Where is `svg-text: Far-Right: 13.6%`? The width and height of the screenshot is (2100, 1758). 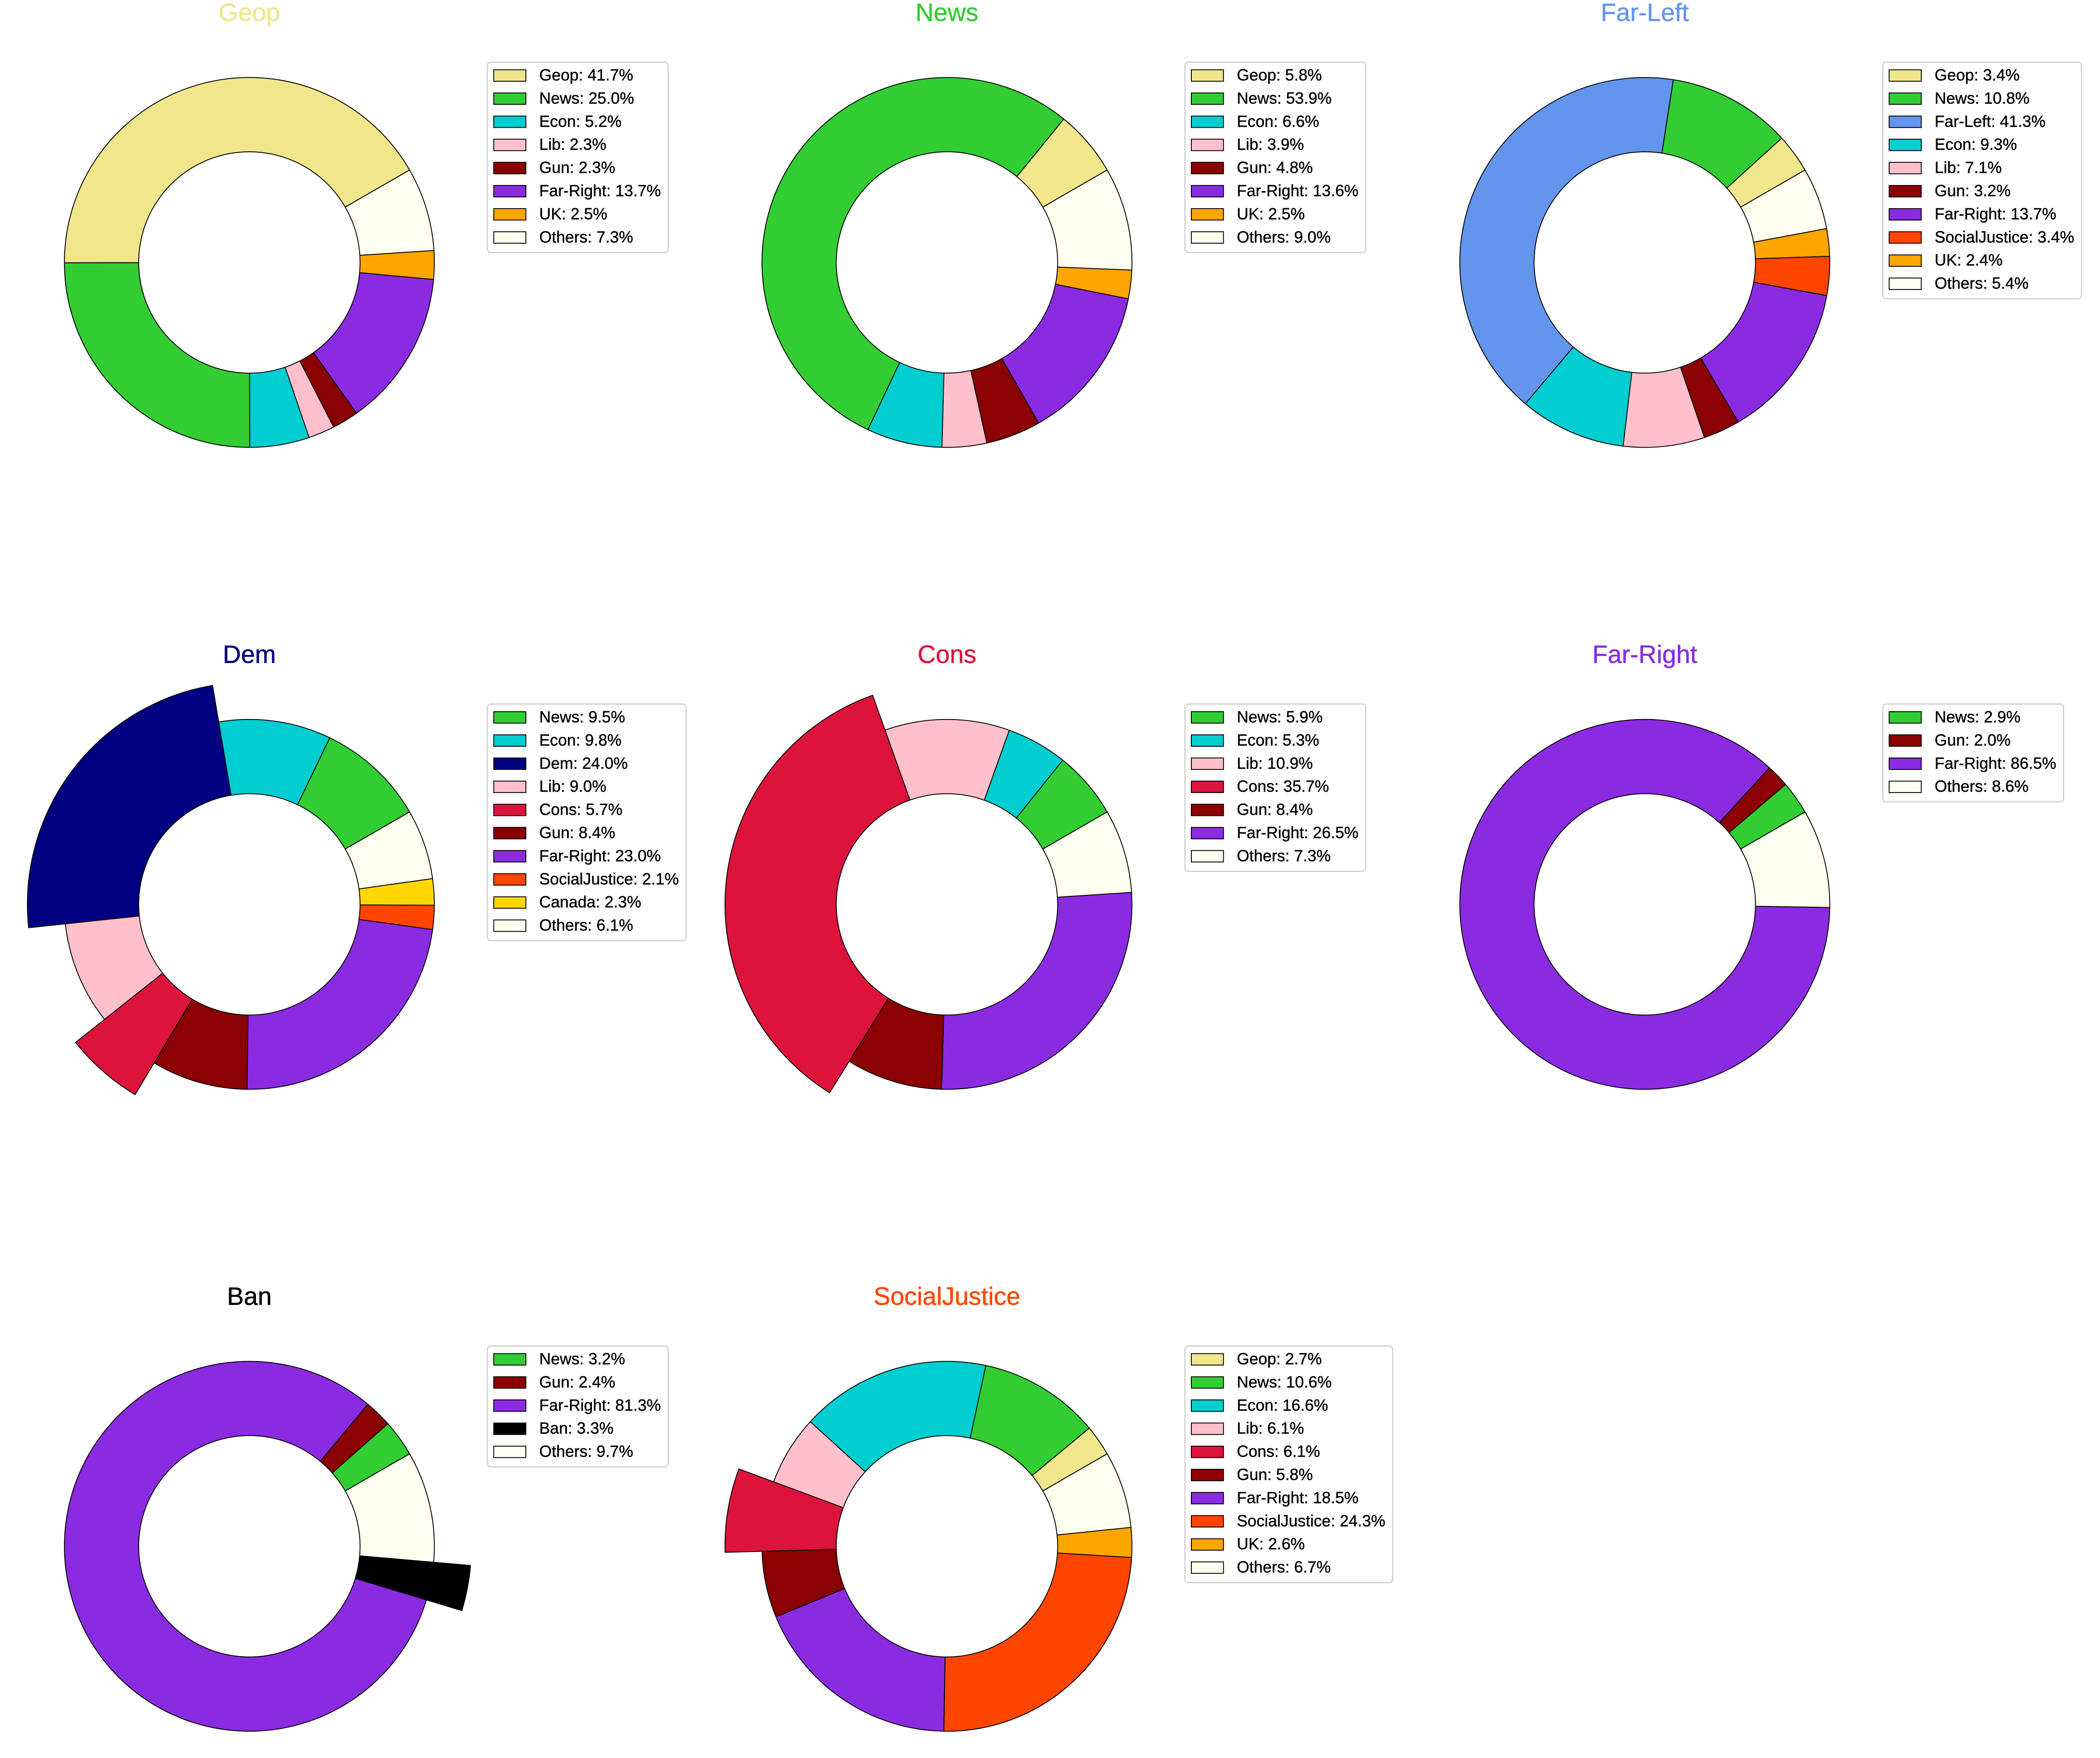
svg-text: Far-Right: 13.6% is located at coordinates (1297, 191).